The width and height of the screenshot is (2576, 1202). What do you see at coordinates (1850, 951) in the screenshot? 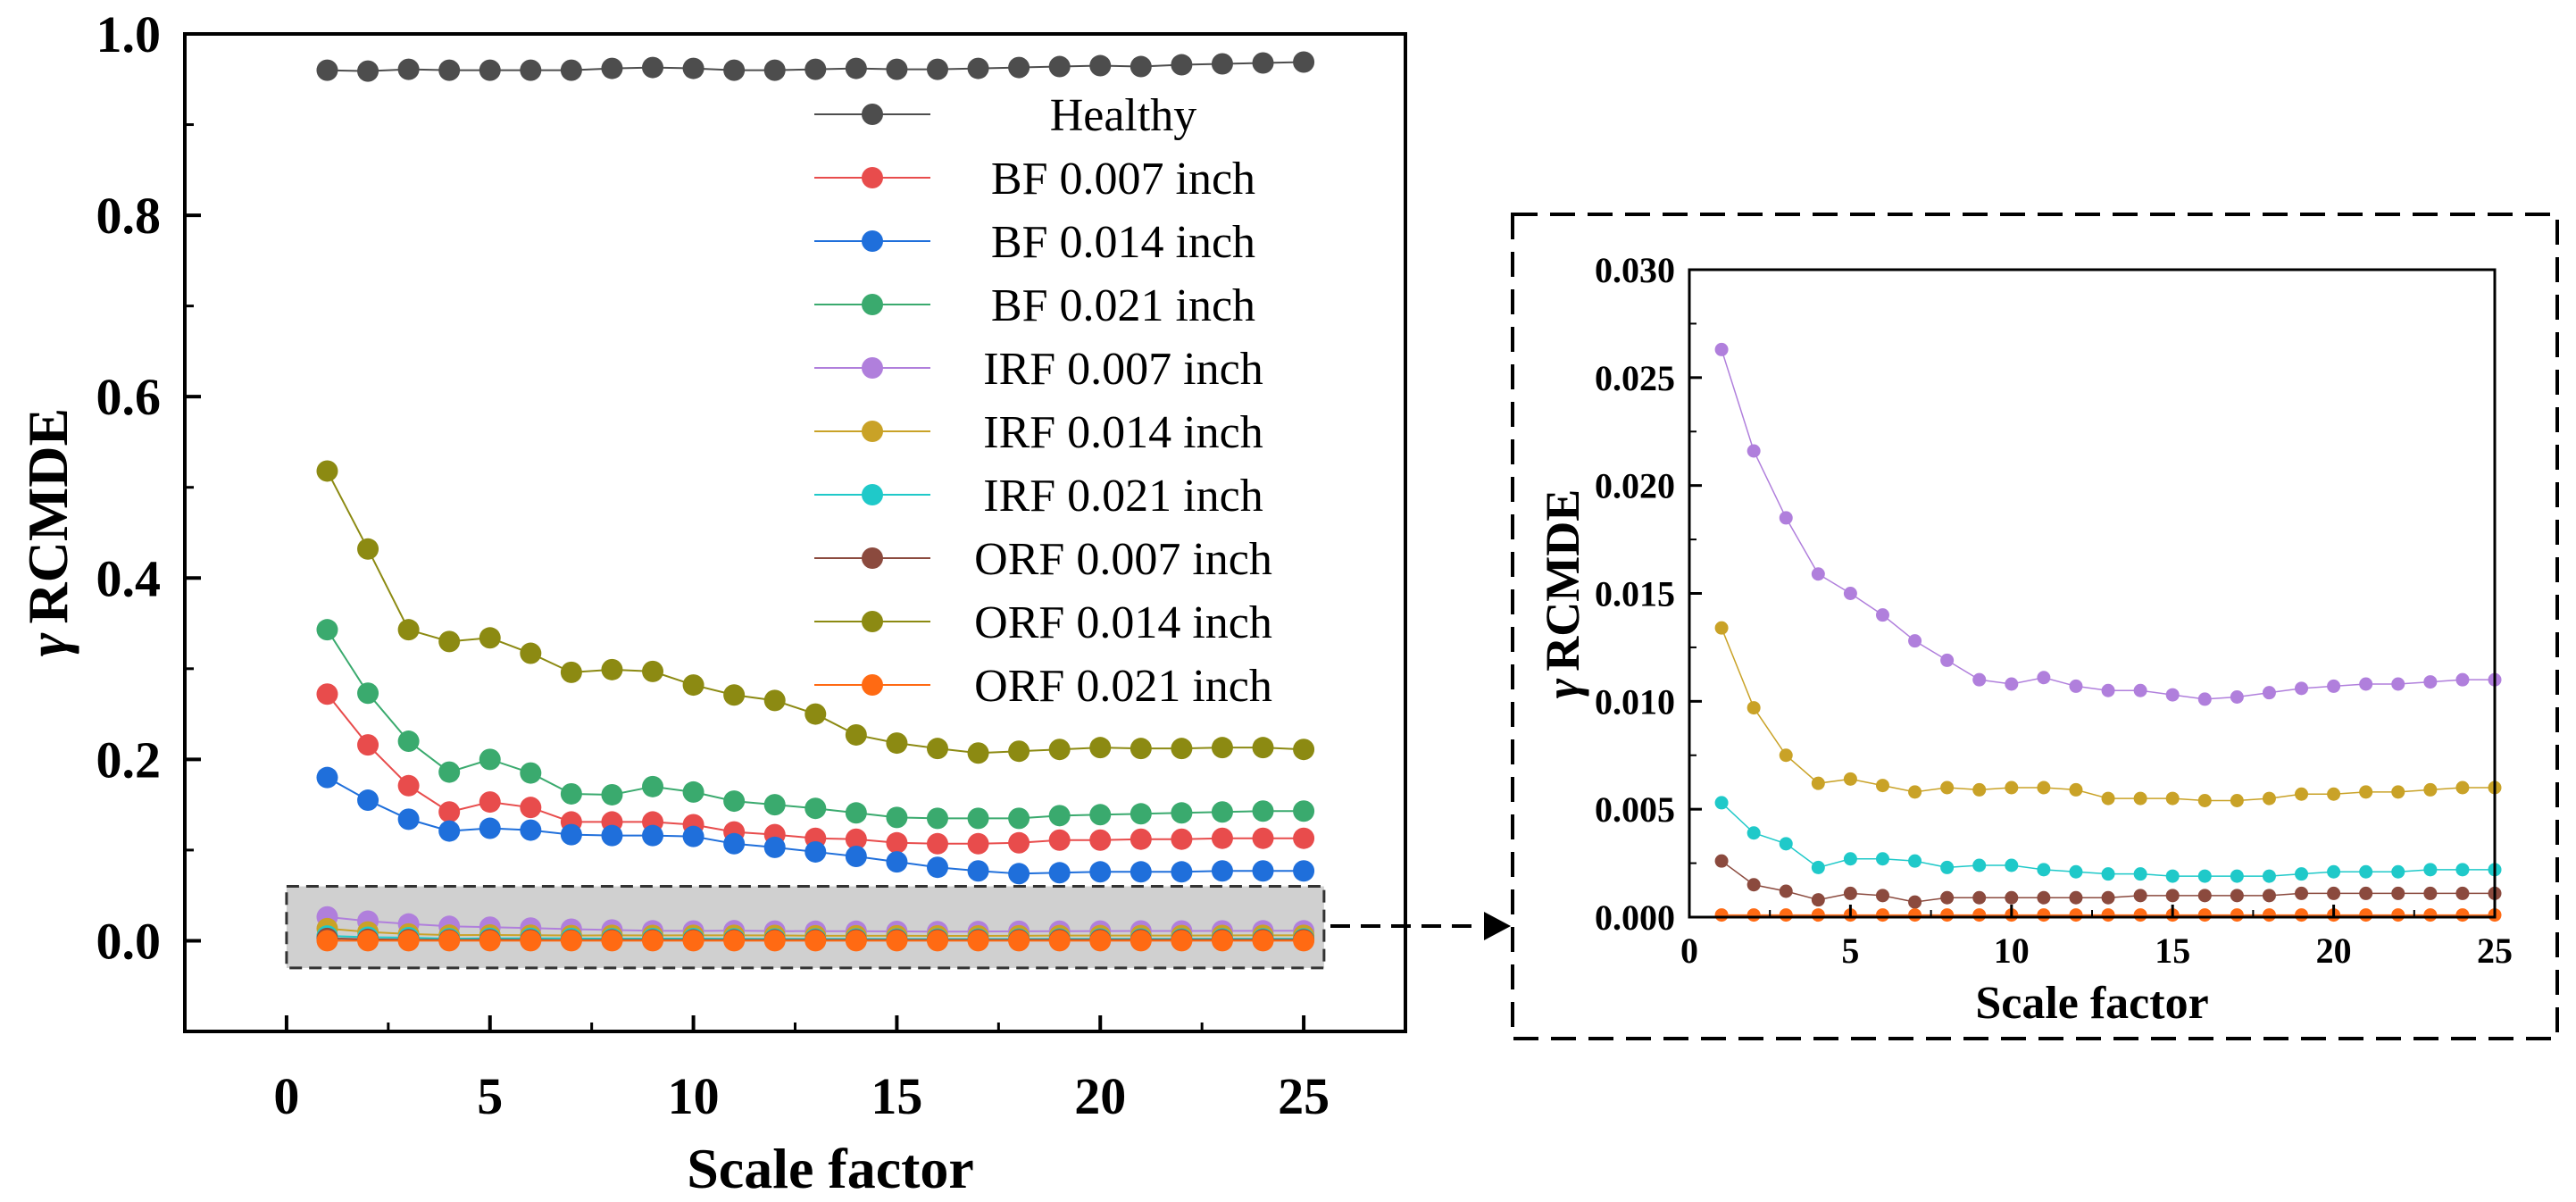
I see `inset-x-tick-label: 5` at bounding box center [1850, 951].